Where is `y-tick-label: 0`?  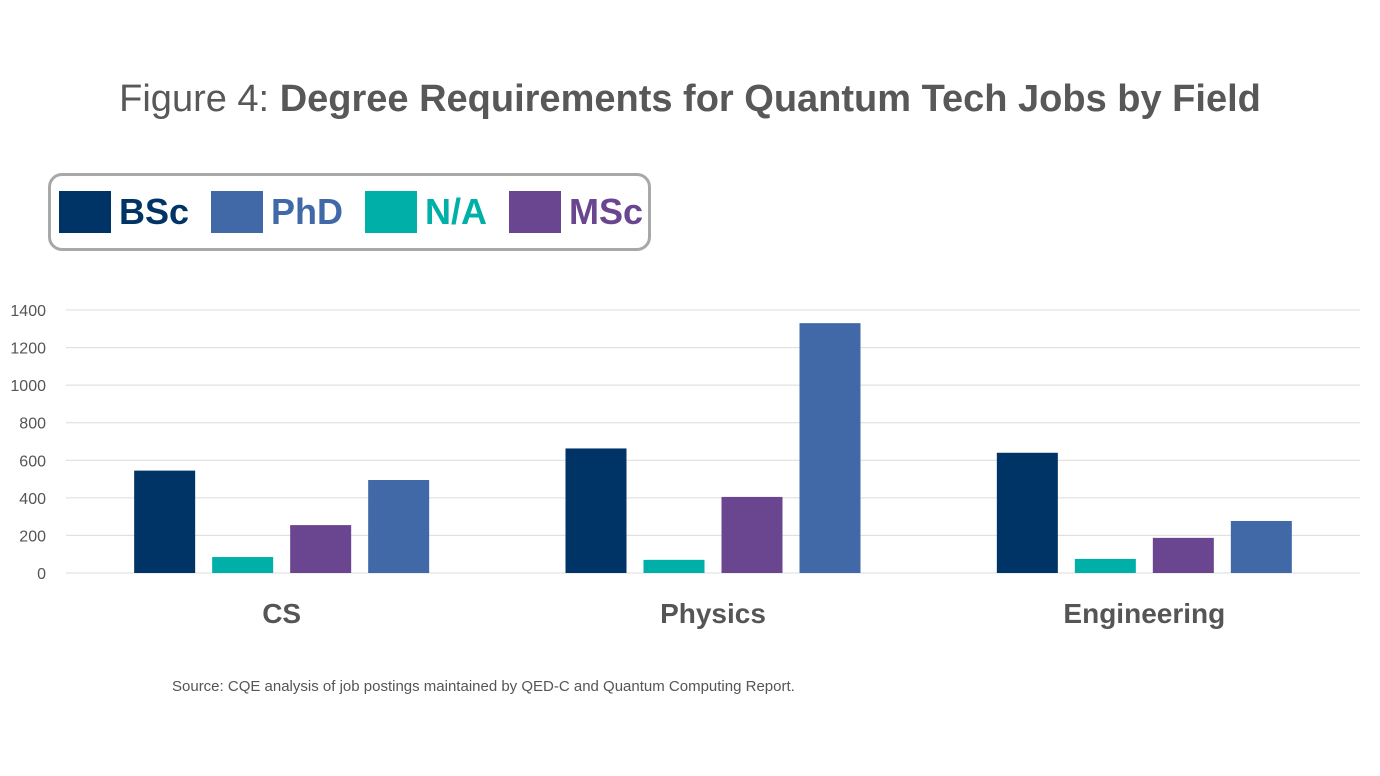 y-tick-label: 0 is located at coordinates (41, 574).